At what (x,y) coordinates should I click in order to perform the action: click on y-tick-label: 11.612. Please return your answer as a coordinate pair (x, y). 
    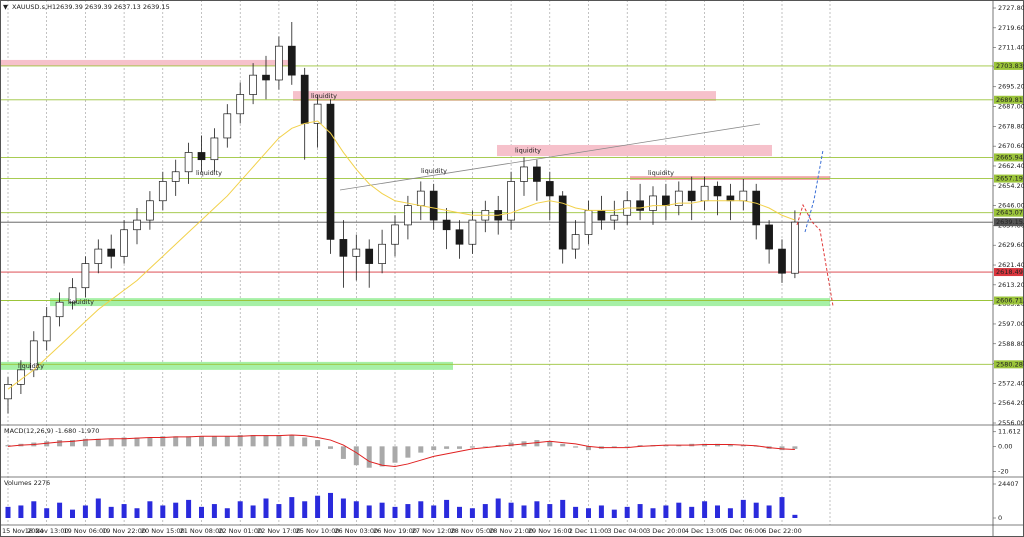
    Looking at the image, I should click on (1009, 432).